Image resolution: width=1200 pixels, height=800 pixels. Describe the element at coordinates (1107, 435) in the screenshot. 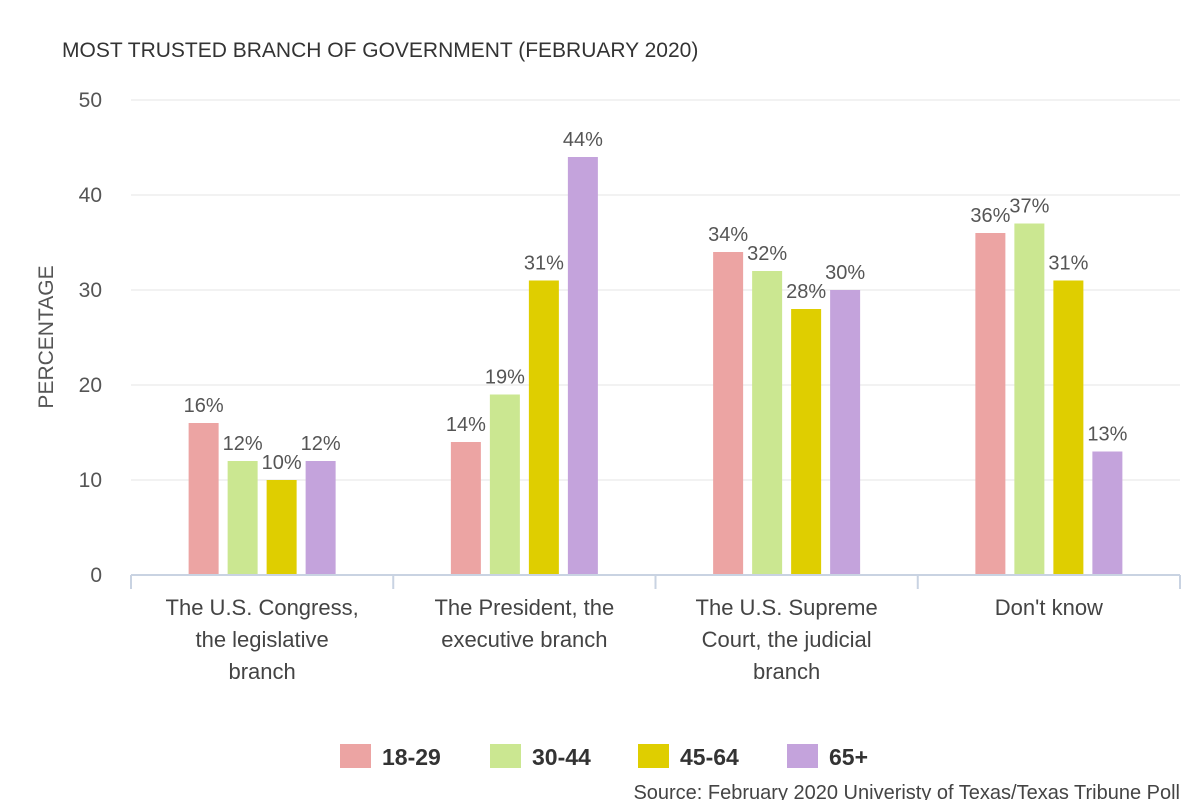

I see `data-label: 13%` at that location.